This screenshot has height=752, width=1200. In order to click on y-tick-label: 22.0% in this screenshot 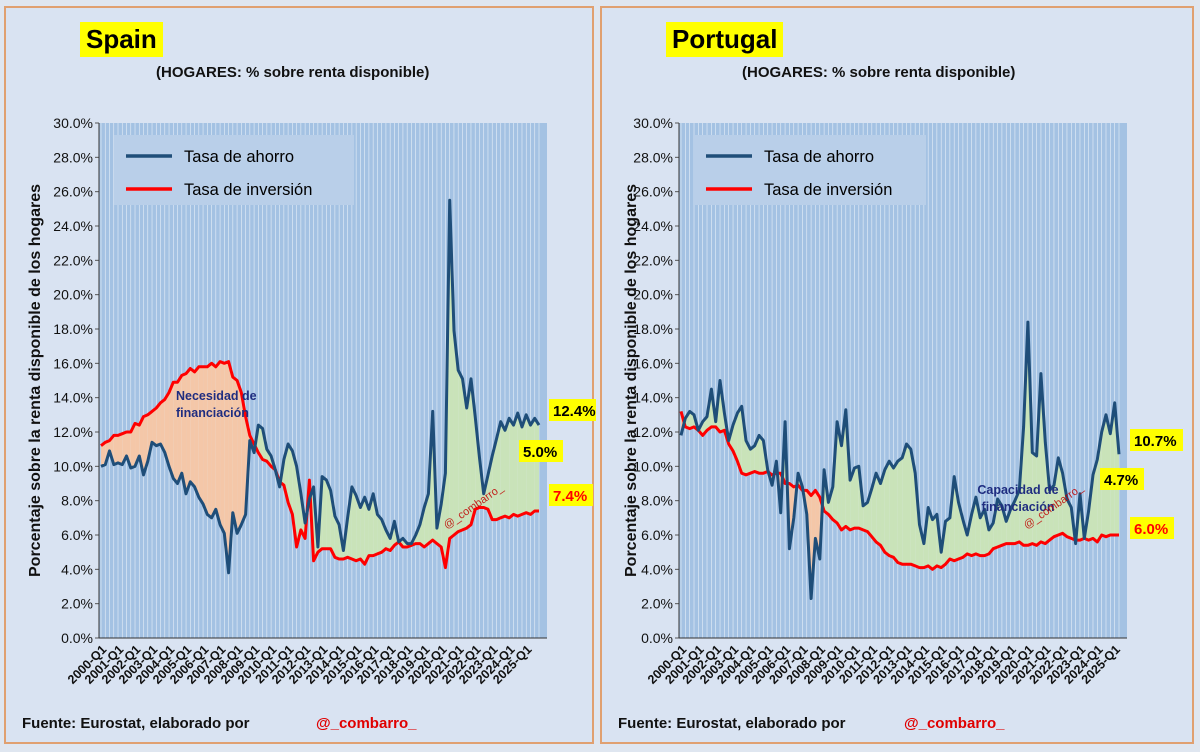, I will do `click(73, 260)`.